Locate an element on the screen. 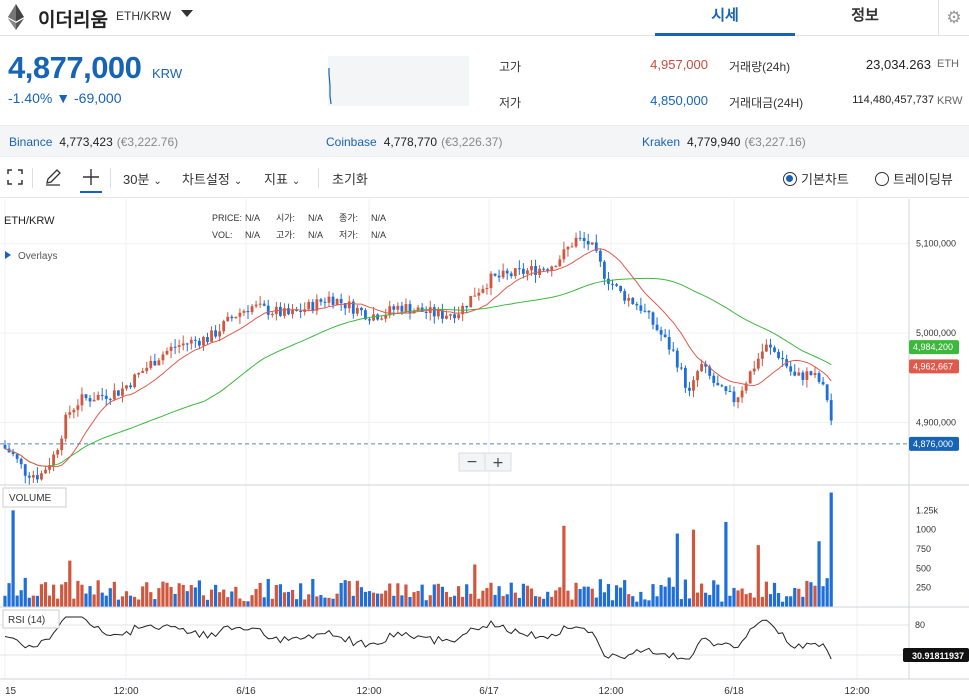  ma-long-badge: 4,984,200 is located at coordinates (933, 347).